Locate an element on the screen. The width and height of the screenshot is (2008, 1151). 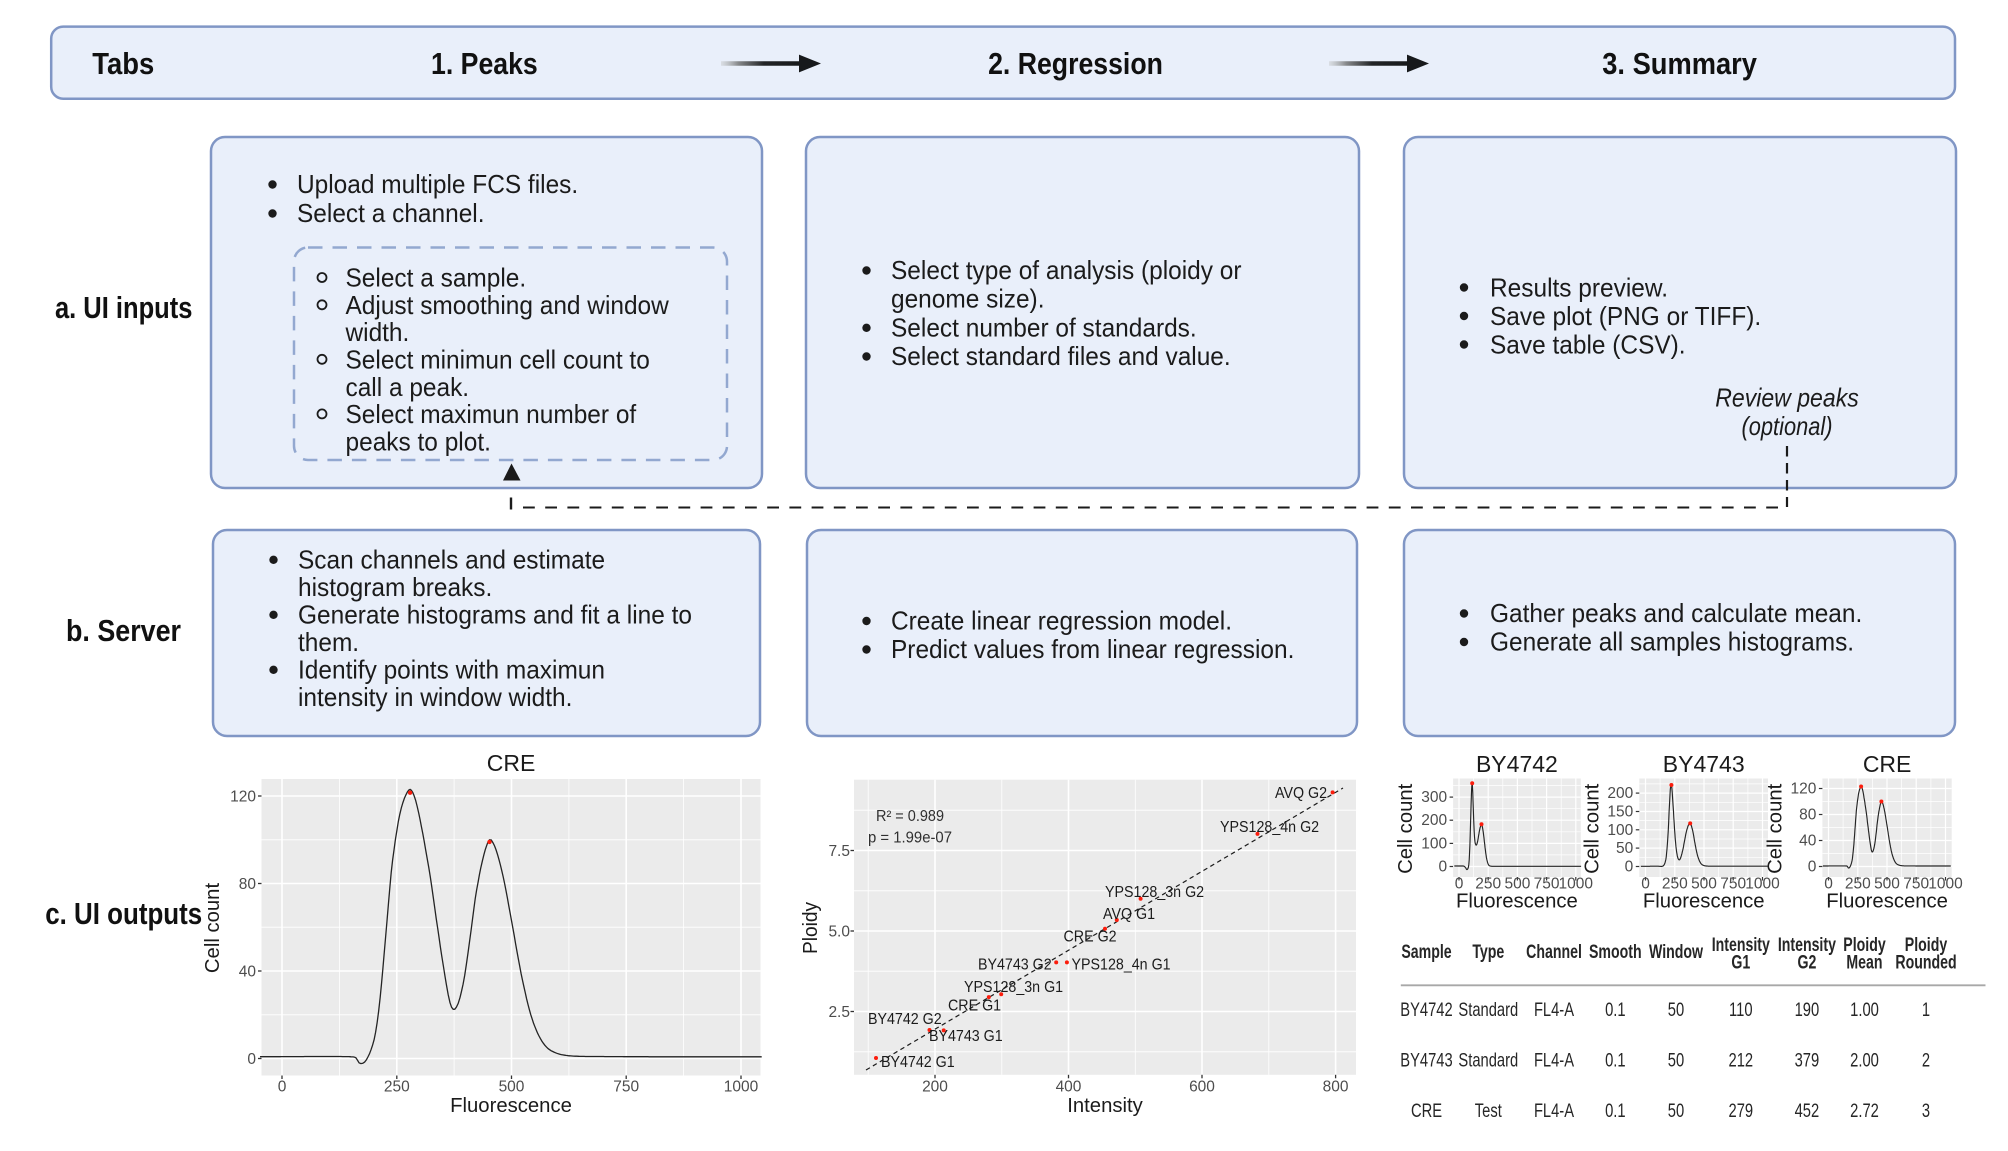
svg-text: 300 is located at coordinates (1434, 797).